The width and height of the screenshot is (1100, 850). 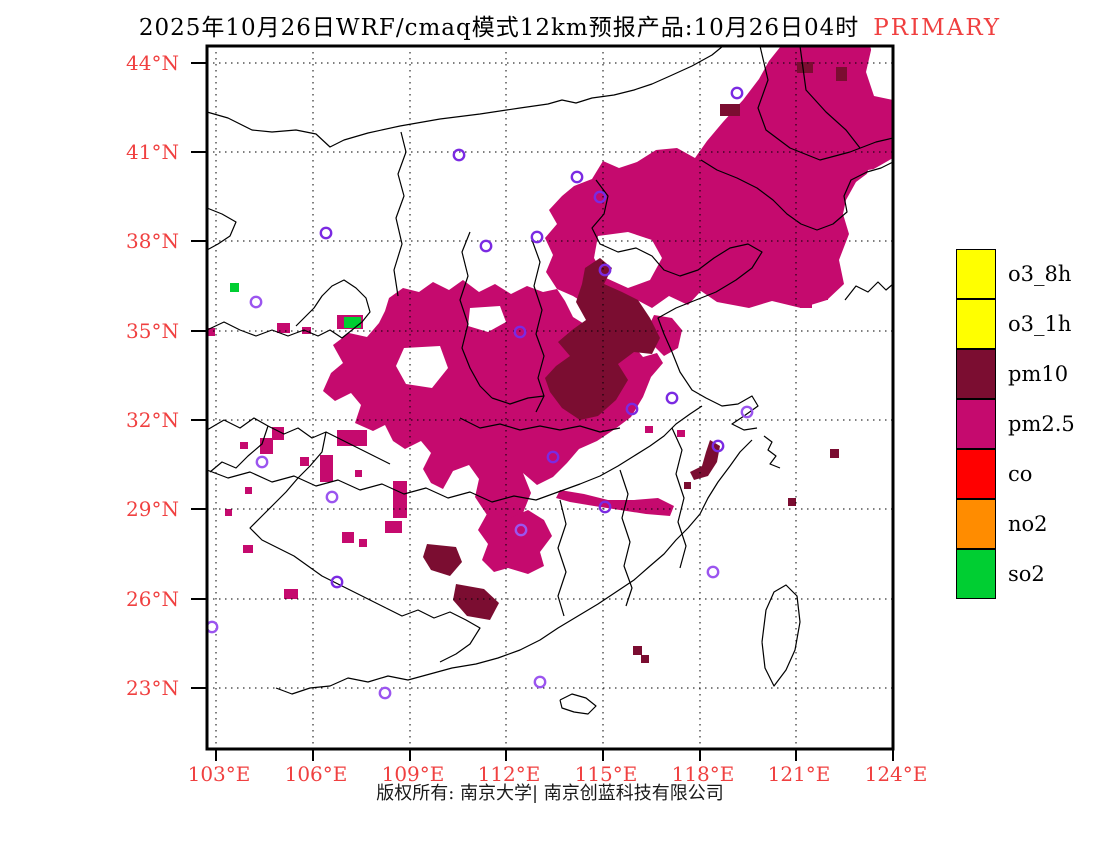 I want to click on title-text: 2025年10月26日WRF/cmaq模式12km预报产品:10月26日04时, so click(x=499, y=28).